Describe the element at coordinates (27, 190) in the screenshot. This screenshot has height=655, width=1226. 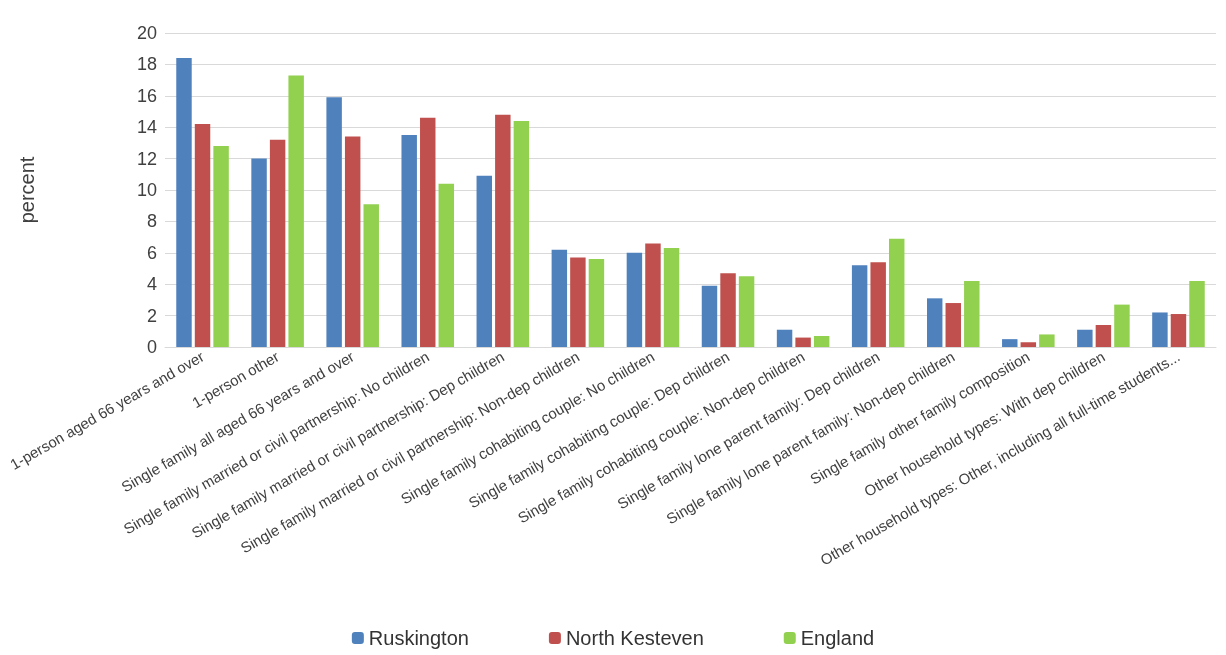
I see `y-axis-title: percent` at that location.